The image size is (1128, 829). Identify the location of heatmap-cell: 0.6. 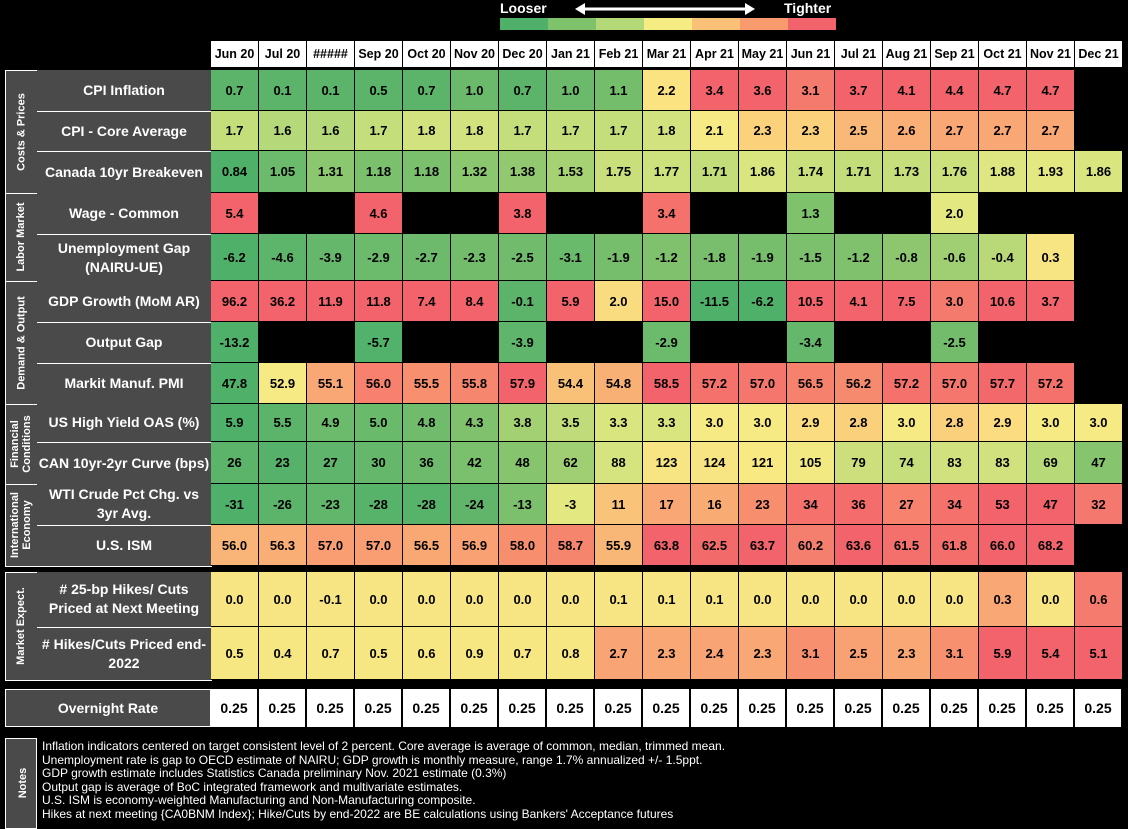
(427, 653).